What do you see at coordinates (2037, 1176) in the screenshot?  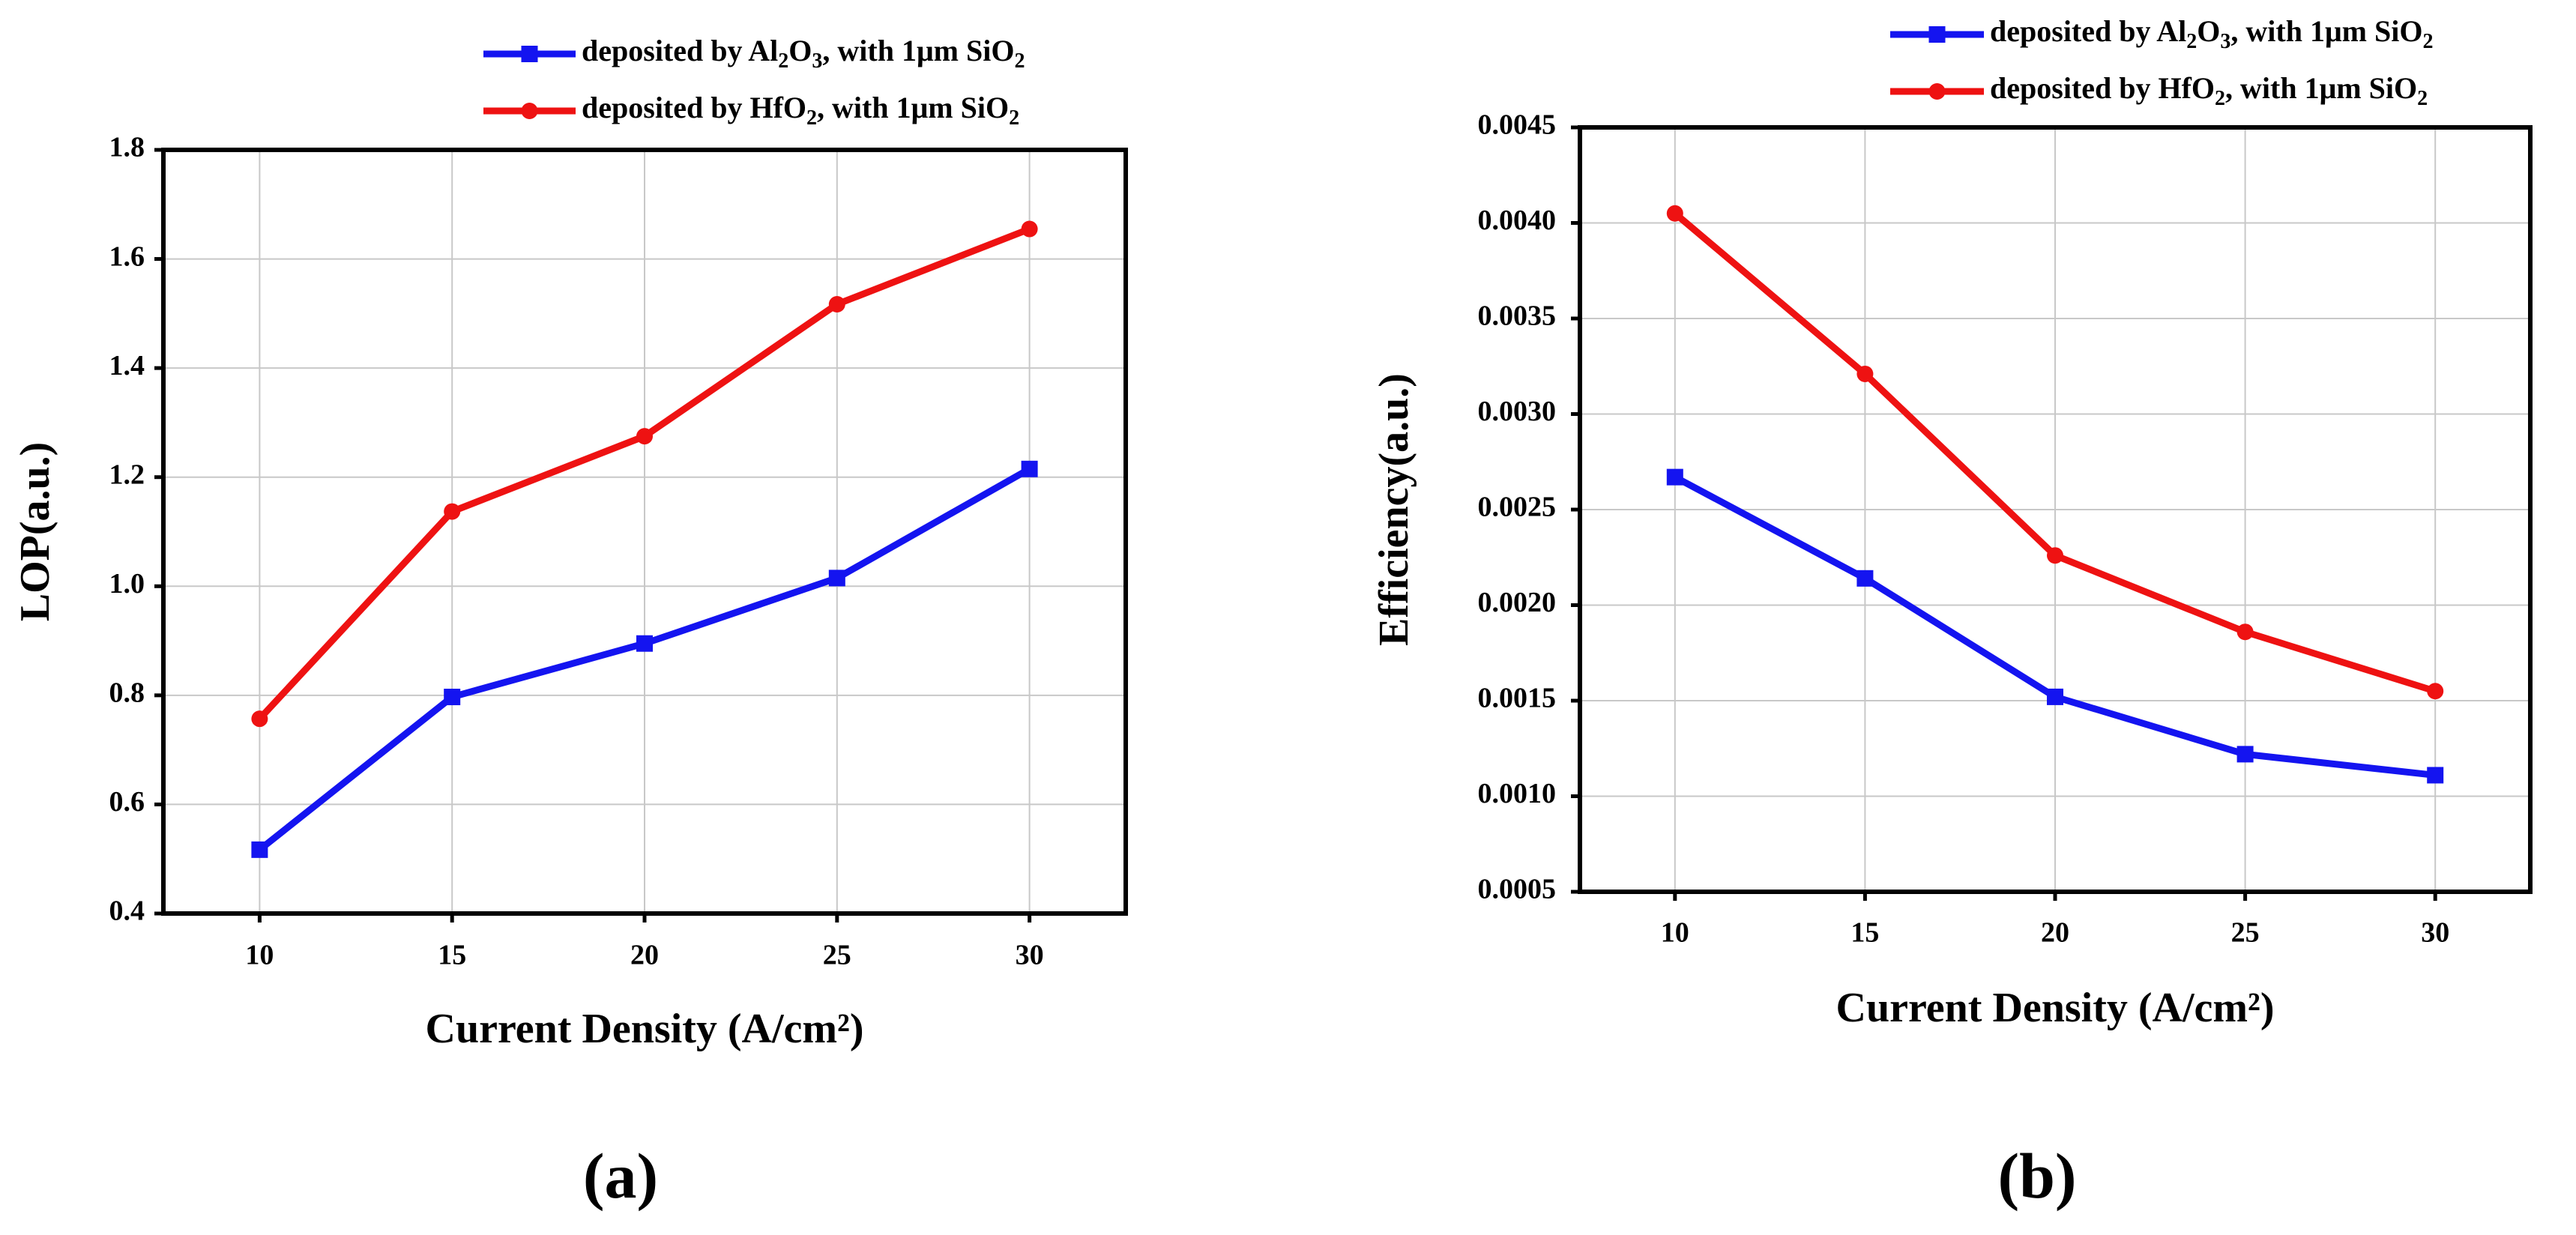 I see `panel-label: (b)` at bounding box center [2037, 1176].